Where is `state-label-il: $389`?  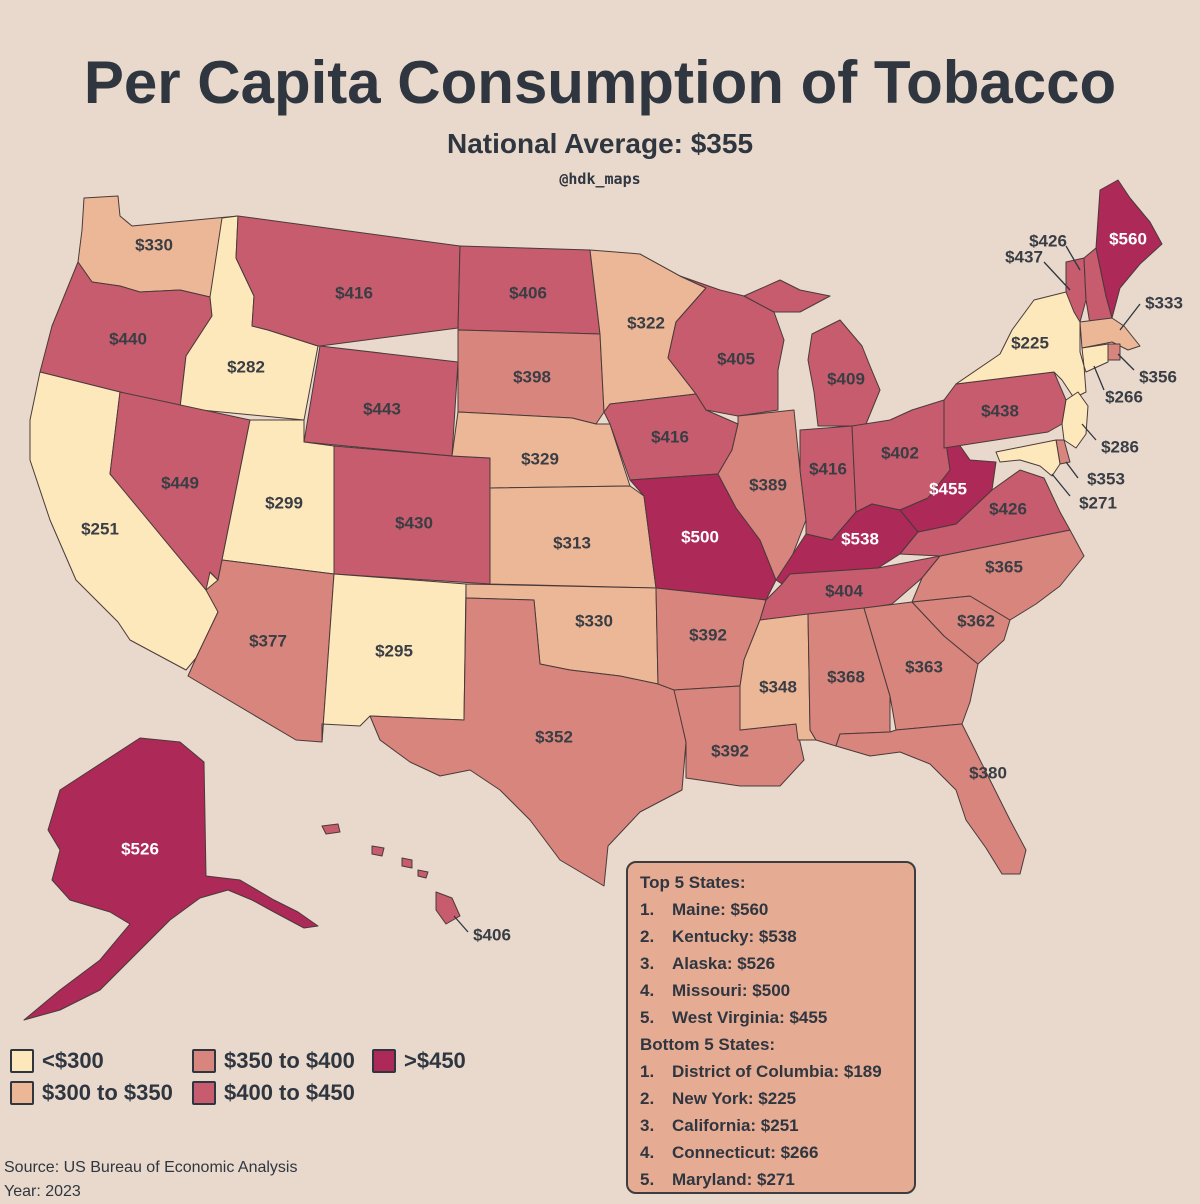 state-label-il: $389 is located at coordinates (768, 484).